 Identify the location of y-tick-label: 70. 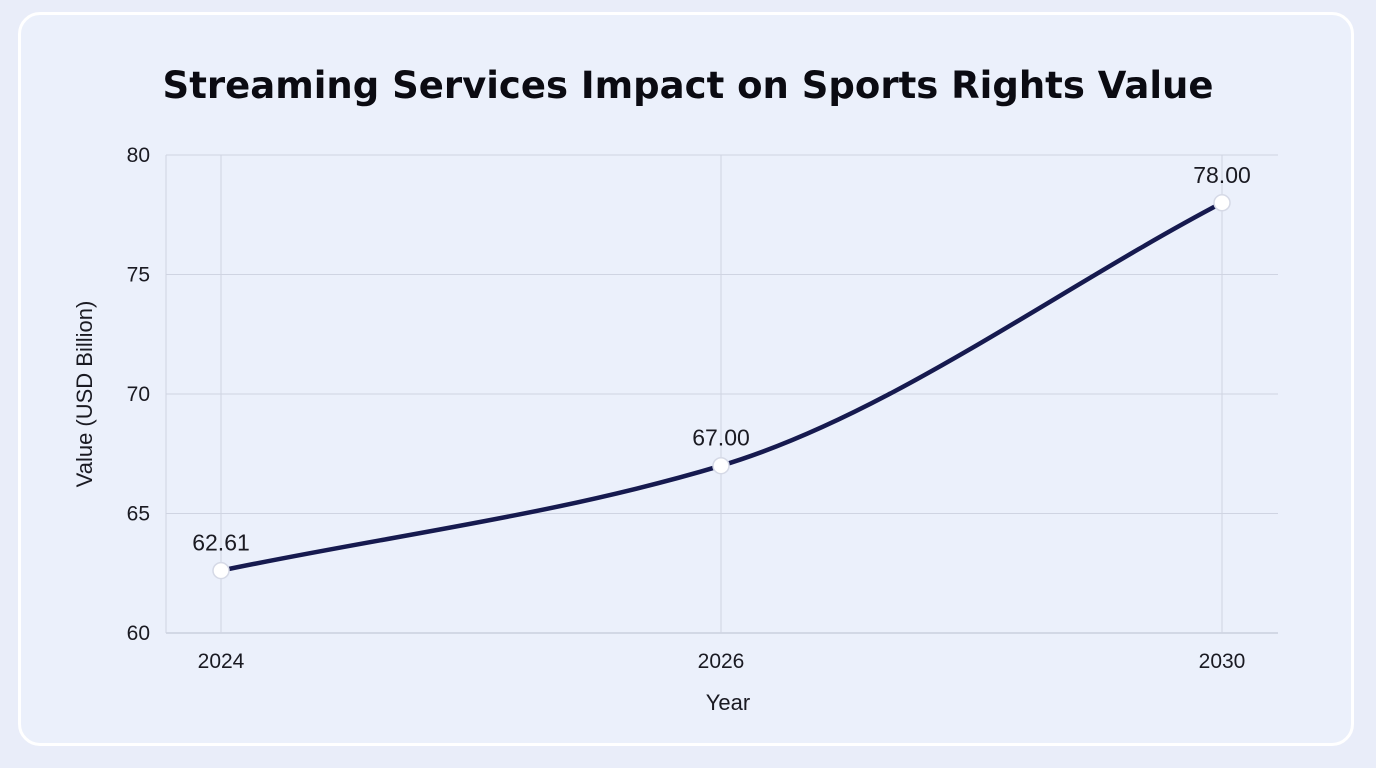
(138, 394).